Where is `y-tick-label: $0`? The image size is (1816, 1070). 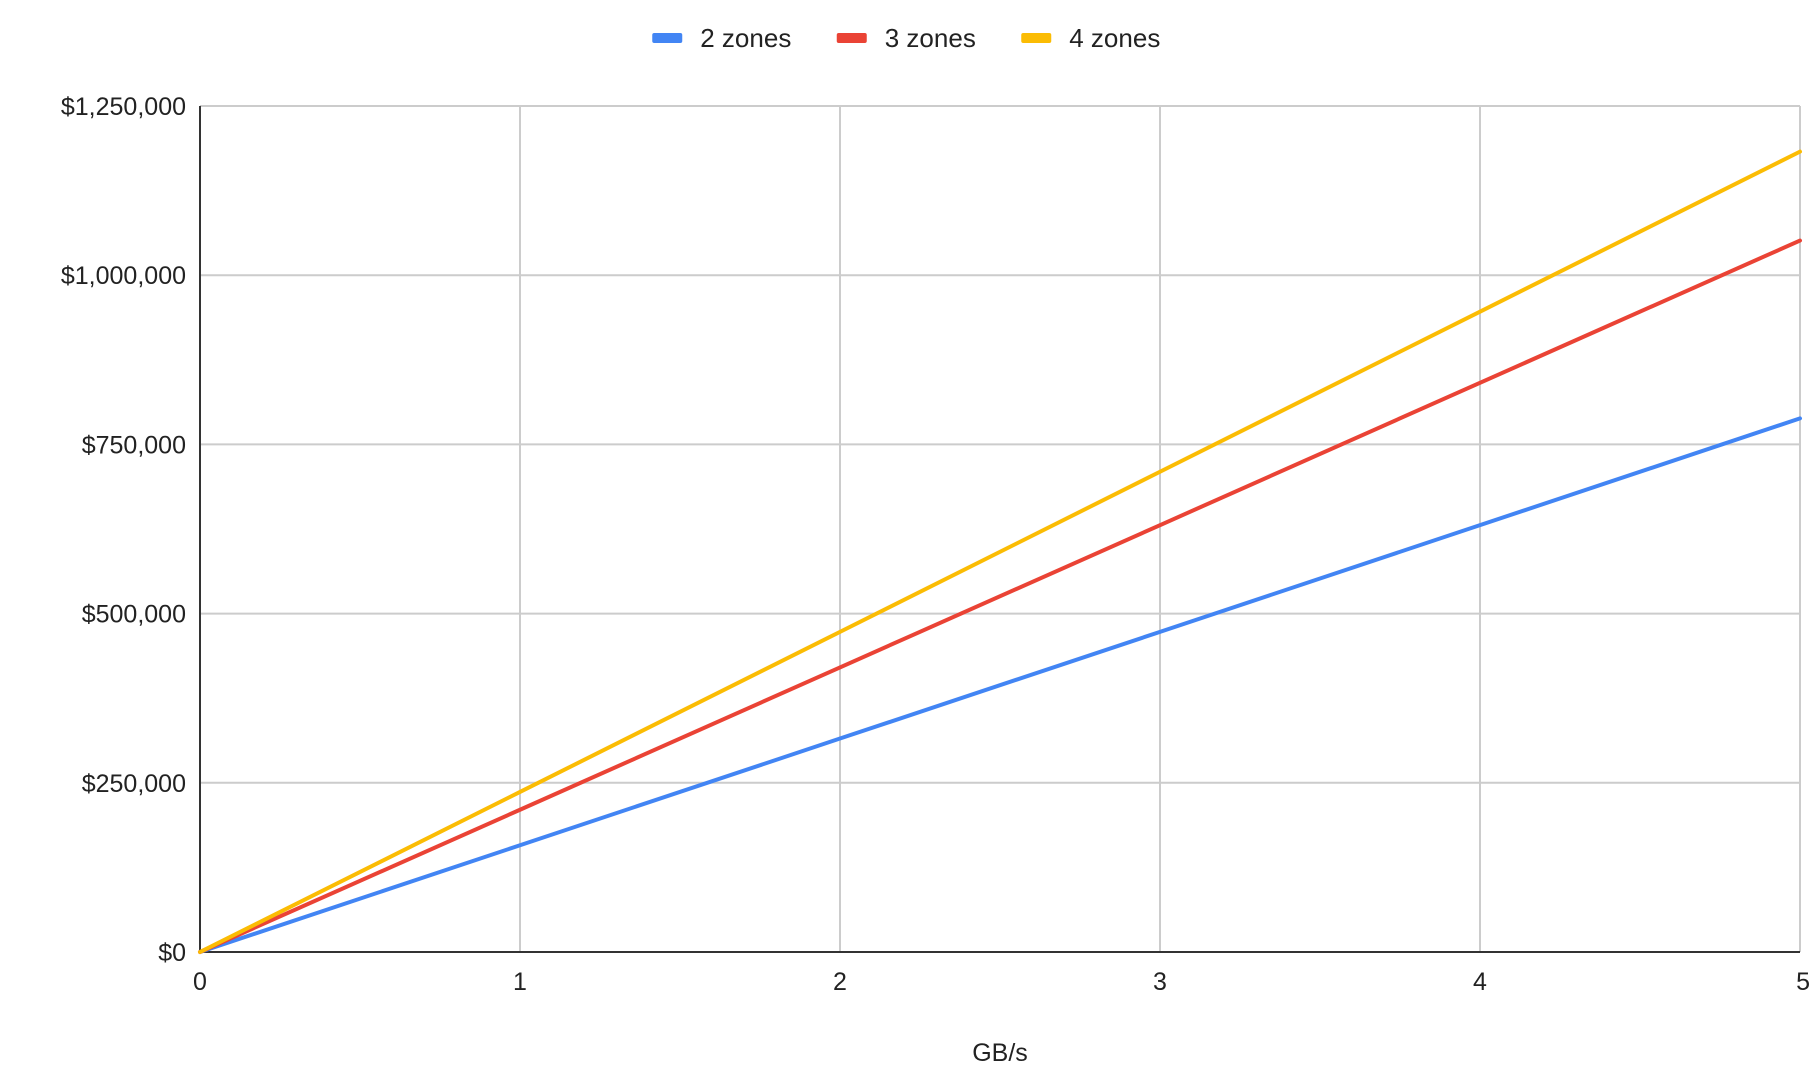
y-tick-label: $0 is located at coordinates (172, 953).